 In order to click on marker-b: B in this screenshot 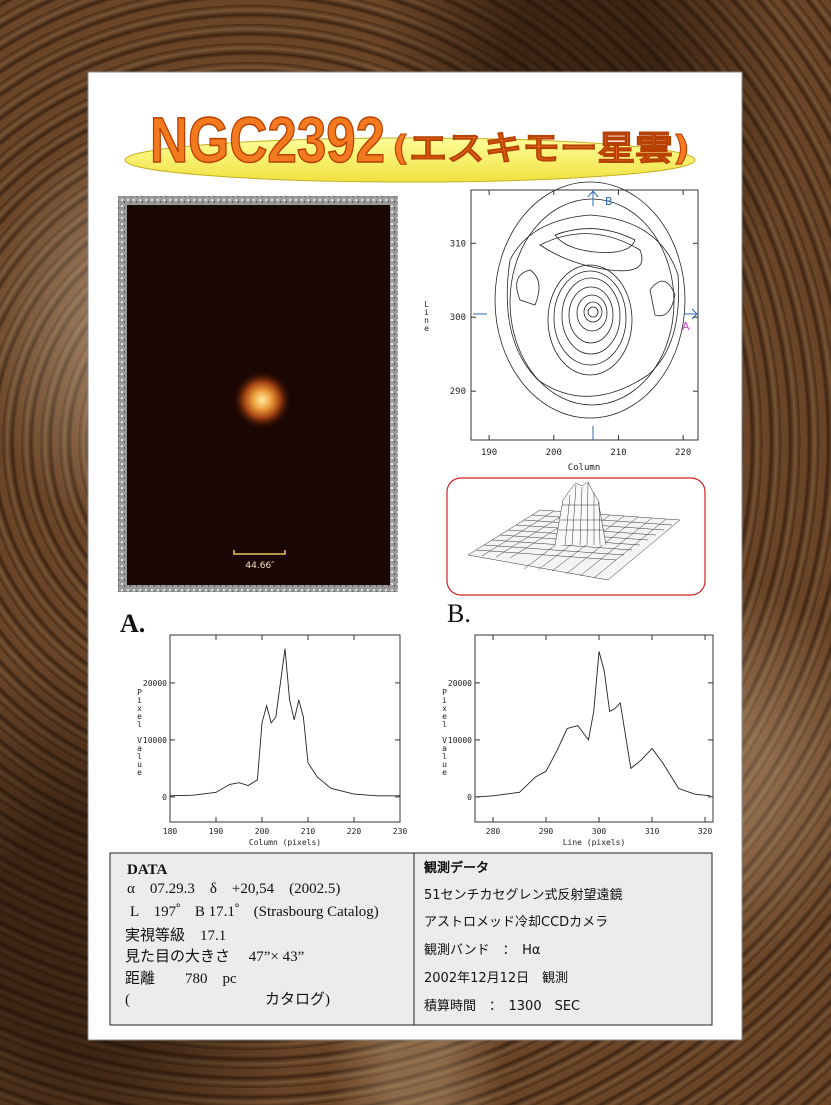, I will do `click(609, 201)`.